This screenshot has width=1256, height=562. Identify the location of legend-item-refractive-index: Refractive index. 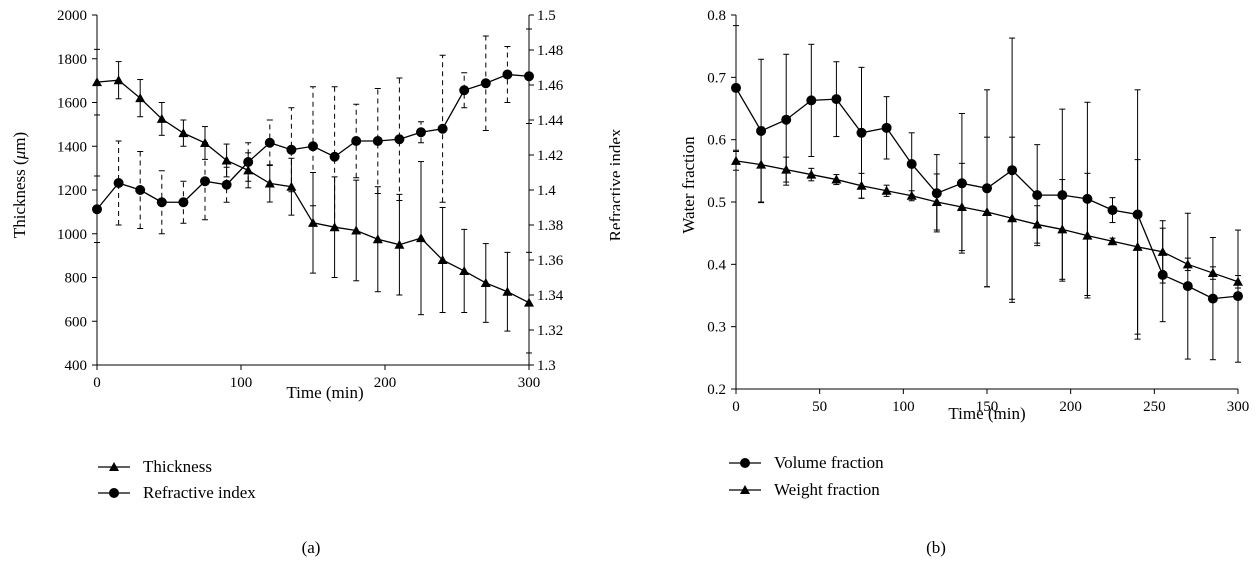
(177, 492).